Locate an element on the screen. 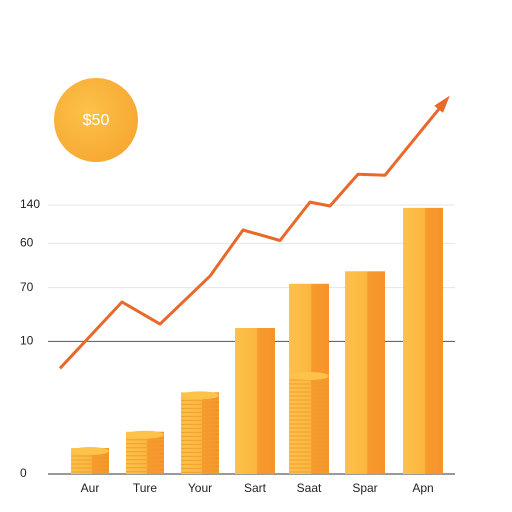 This screenshot has height=512, width=512. badge is located at coordinates (96, 120).